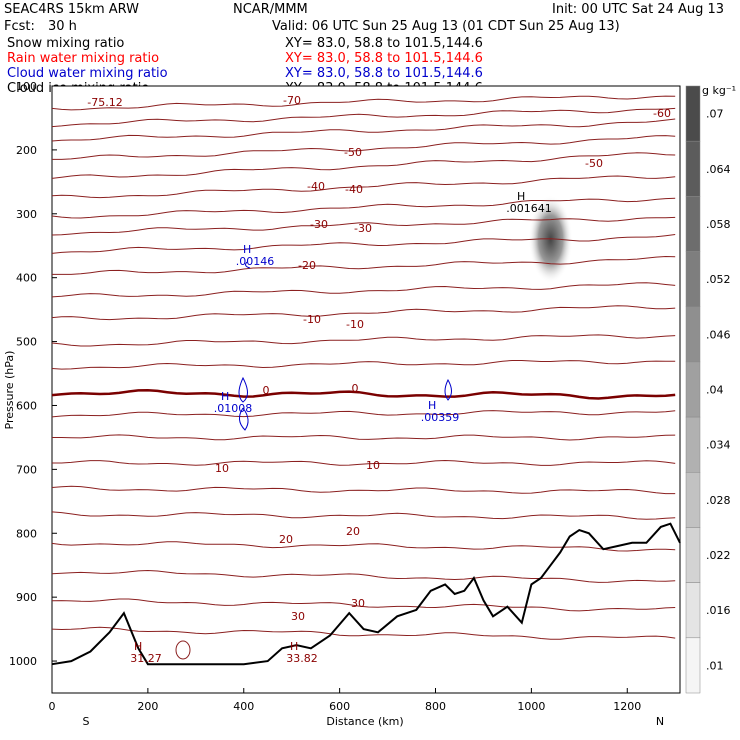 Image resolution: width=740 pixels, height=740 pixels. Describe the element at coordinates (26, 150) in the screenshot. I see `y-tick-label: 200` at that location.